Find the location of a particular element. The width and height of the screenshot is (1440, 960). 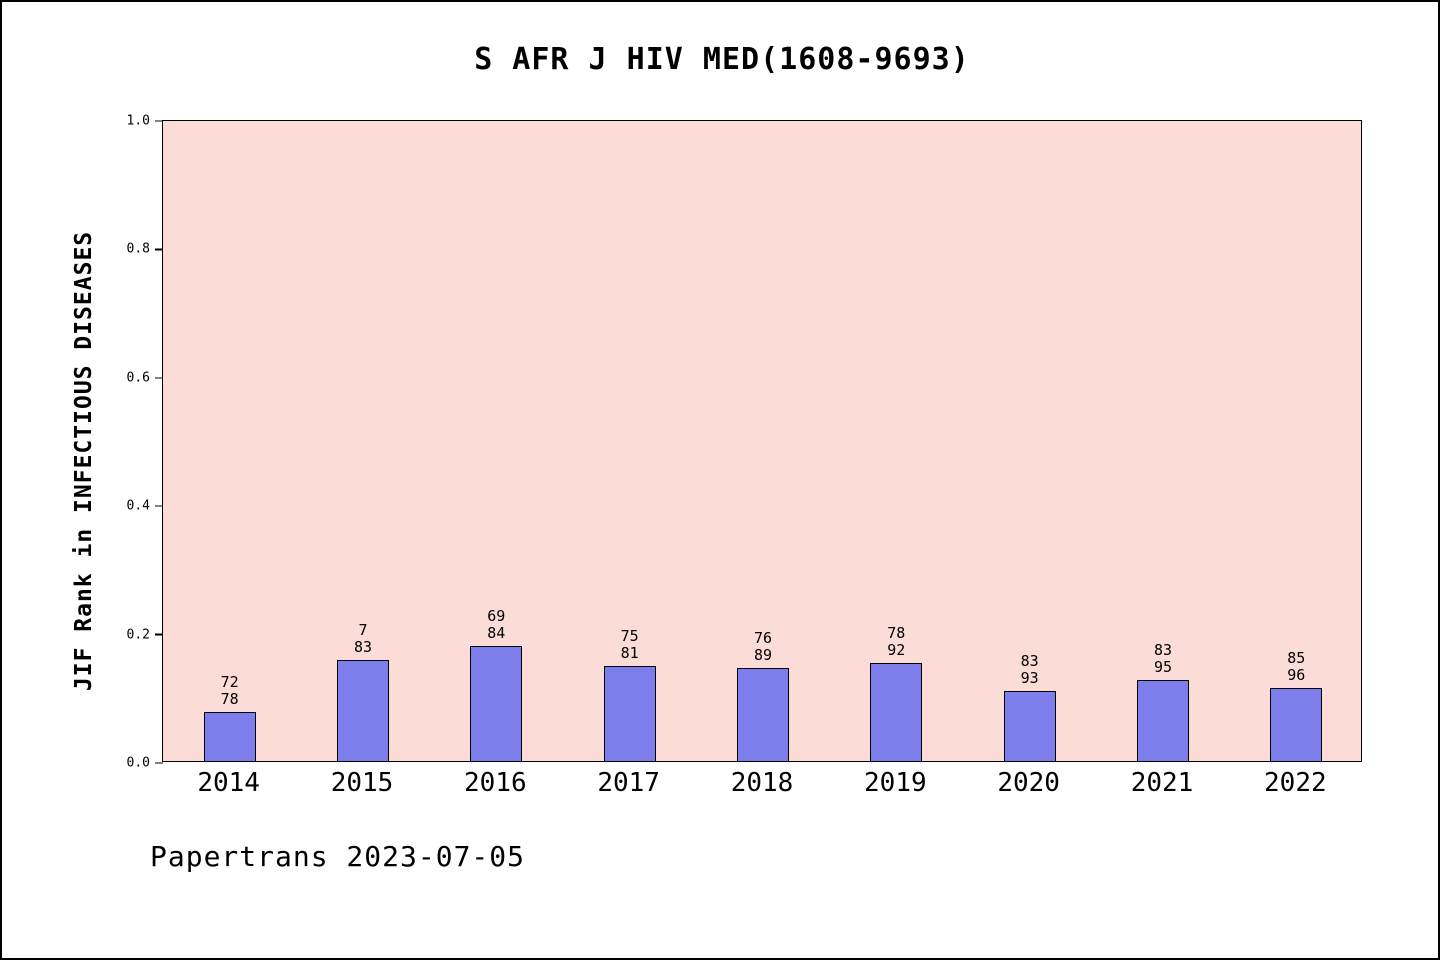

x-tick-label-2014: 2014 is located at coordinates (228, 783).